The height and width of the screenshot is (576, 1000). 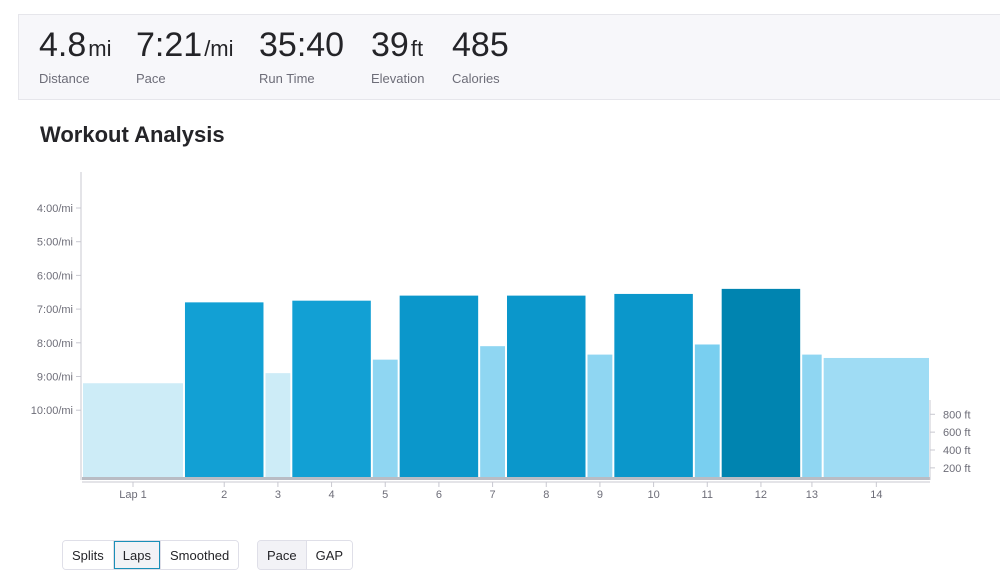 I want to click on stat-calories: 485 Calories, so click(x=481, y=56).